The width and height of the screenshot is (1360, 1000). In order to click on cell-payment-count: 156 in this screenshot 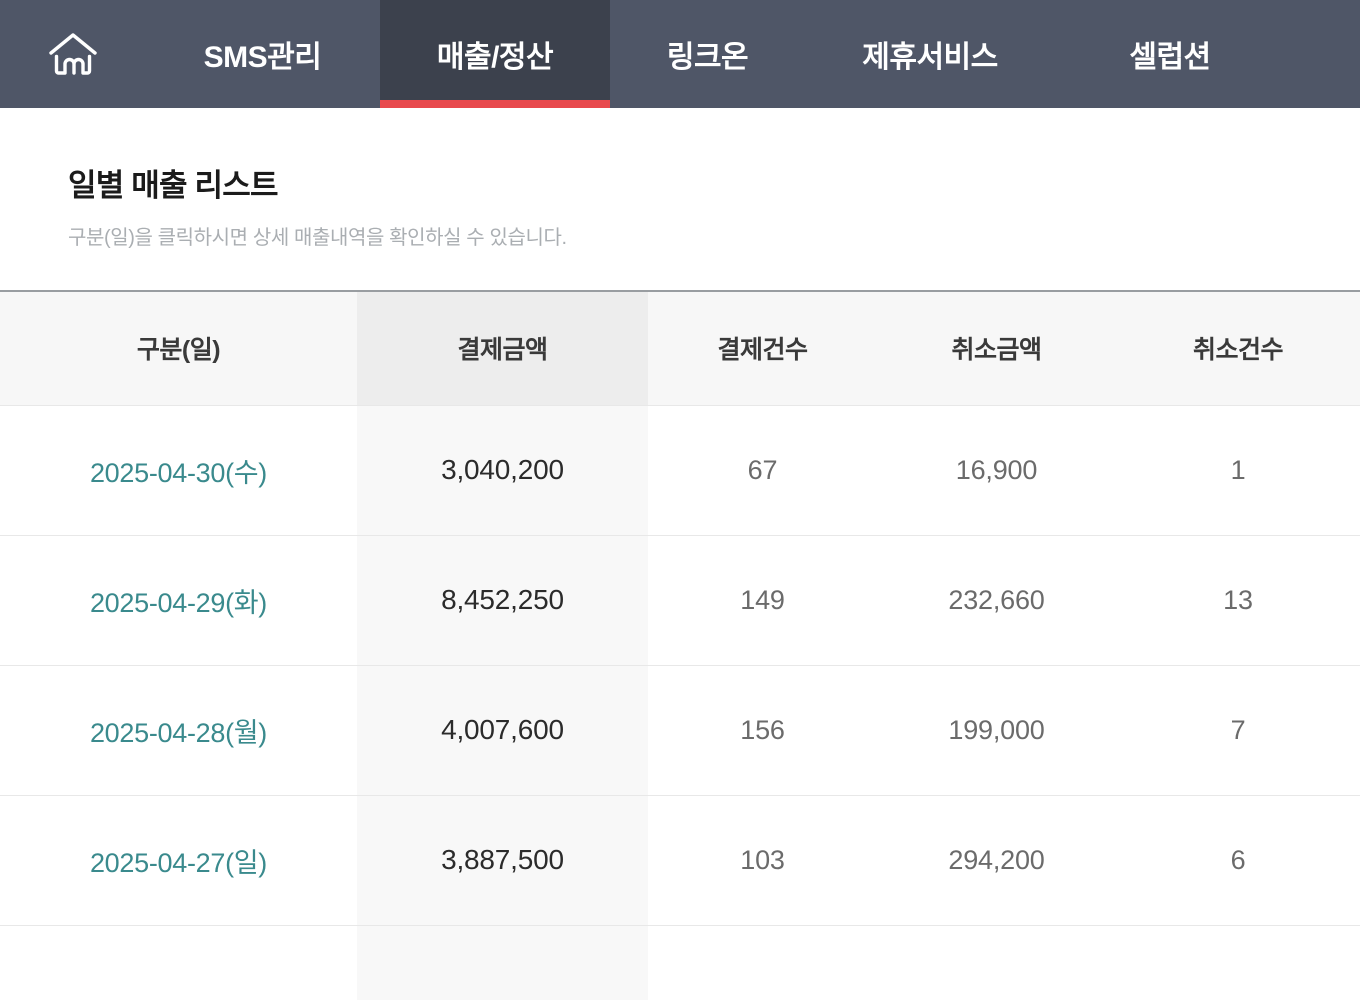, I will do `click(762, 730)`.